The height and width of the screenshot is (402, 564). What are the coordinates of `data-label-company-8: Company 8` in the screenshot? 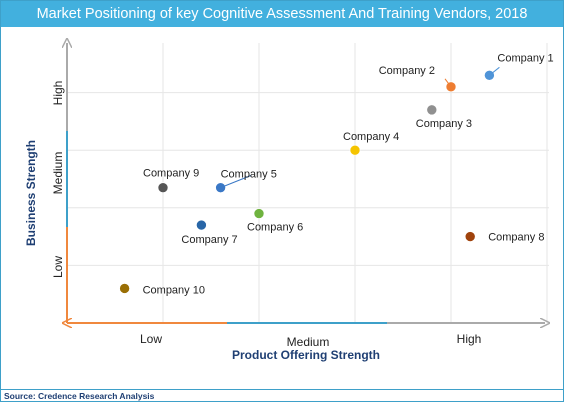 It's located at (516, 238).